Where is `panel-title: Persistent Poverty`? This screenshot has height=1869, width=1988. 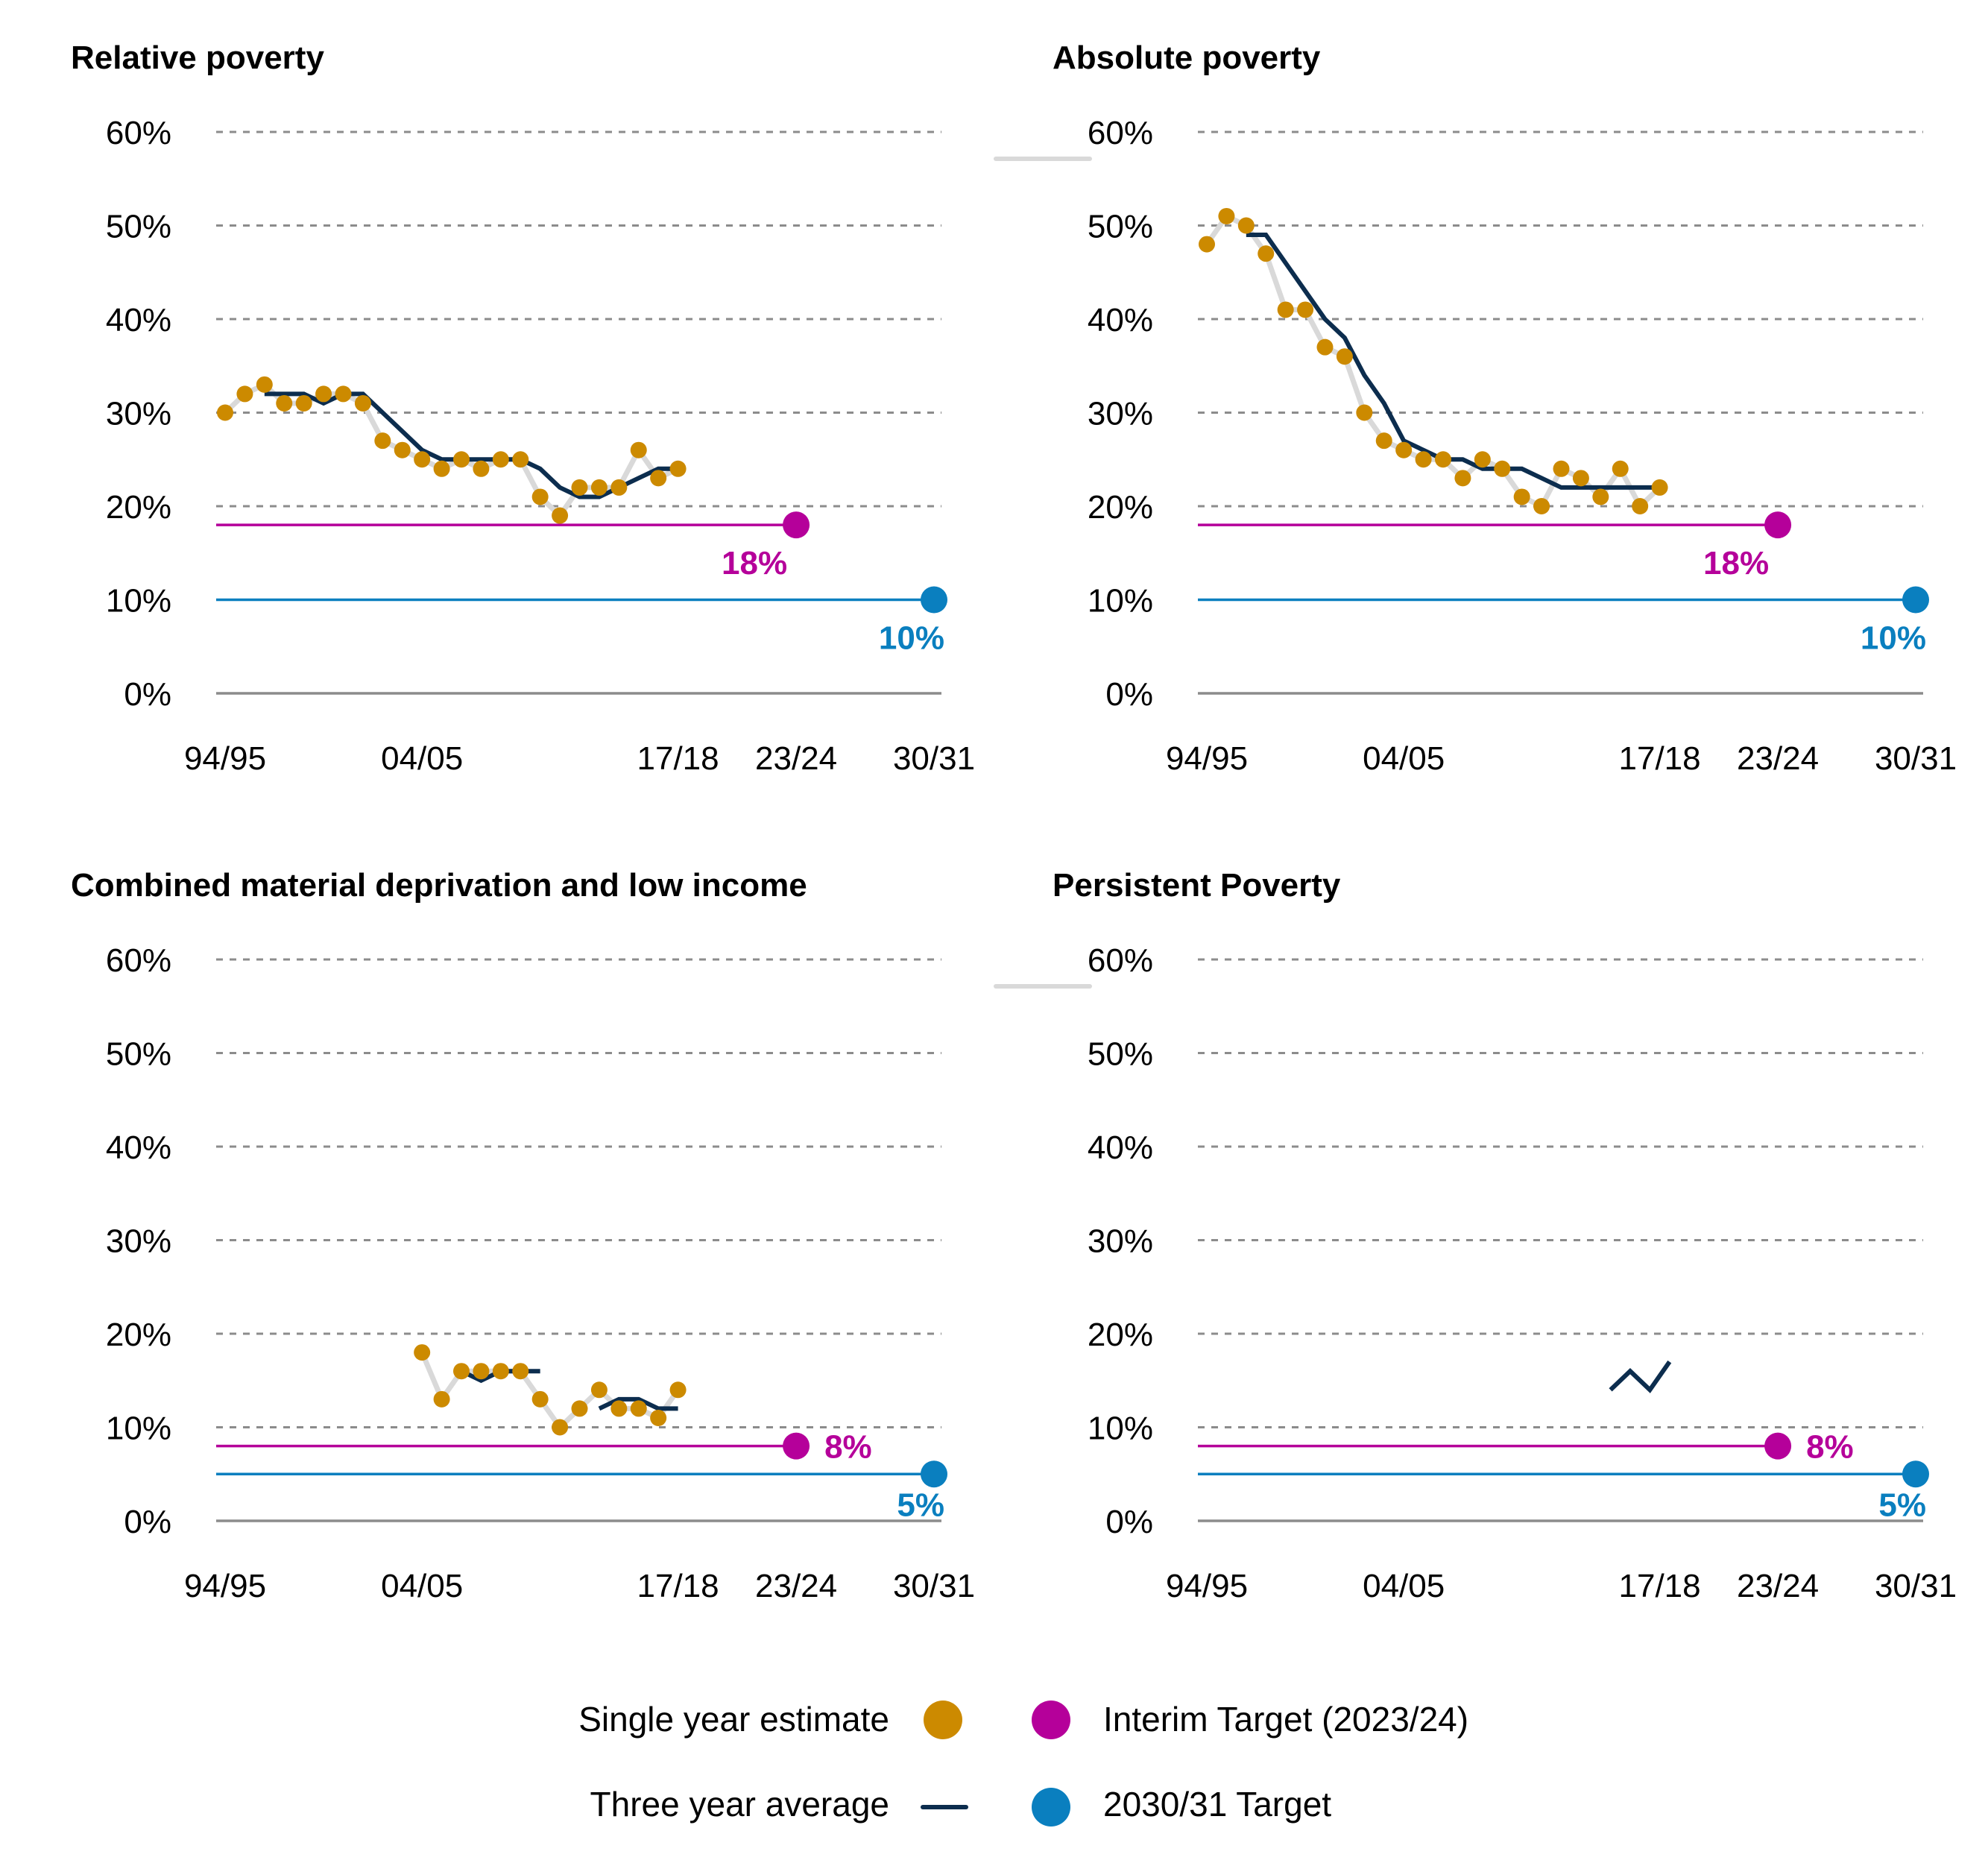 panel-title: Persistent Poverty is located at coordinates (1197, 885).